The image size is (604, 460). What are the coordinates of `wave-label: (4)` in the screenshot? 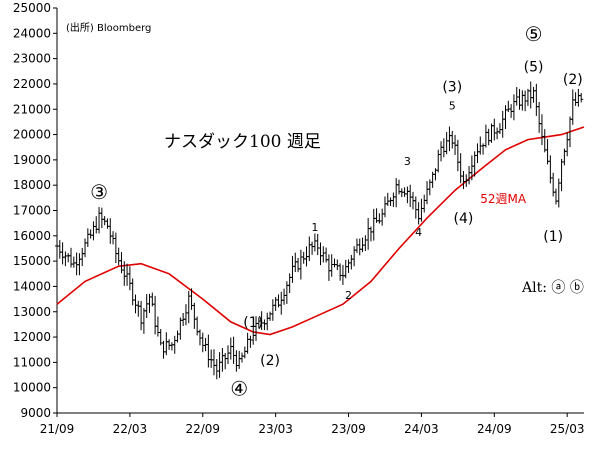 It's located at (464, 219).